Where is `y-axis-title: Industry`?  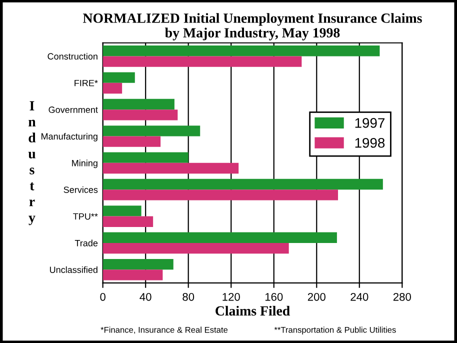
y-axis-title: Industry is located at coordinates (32, 163).